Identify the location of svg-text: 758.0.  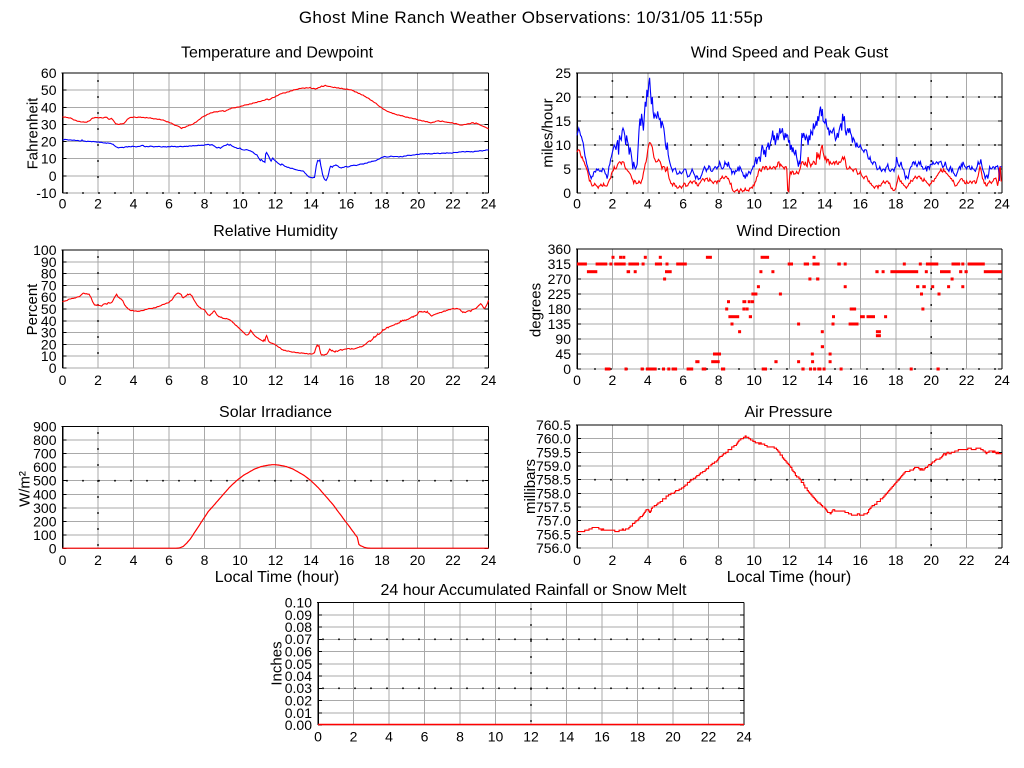
(553, 493).